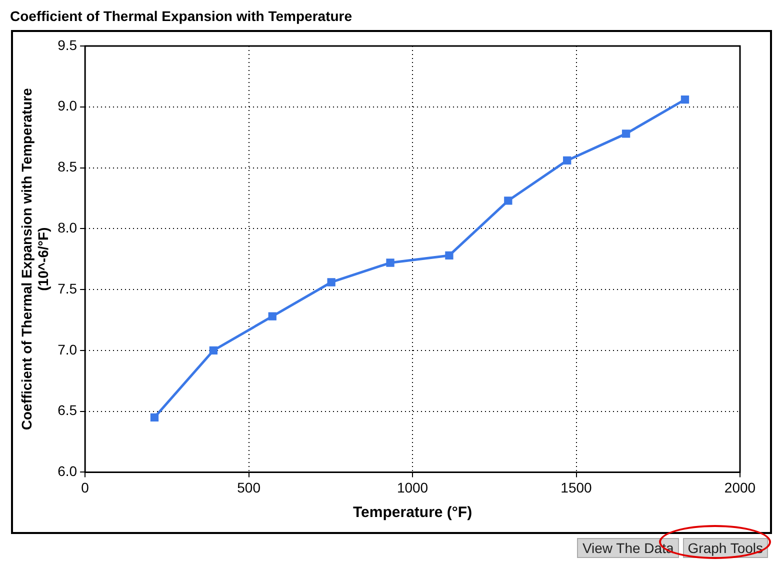  I want to click on y-tick-label: 6.5, so click(68, 410).